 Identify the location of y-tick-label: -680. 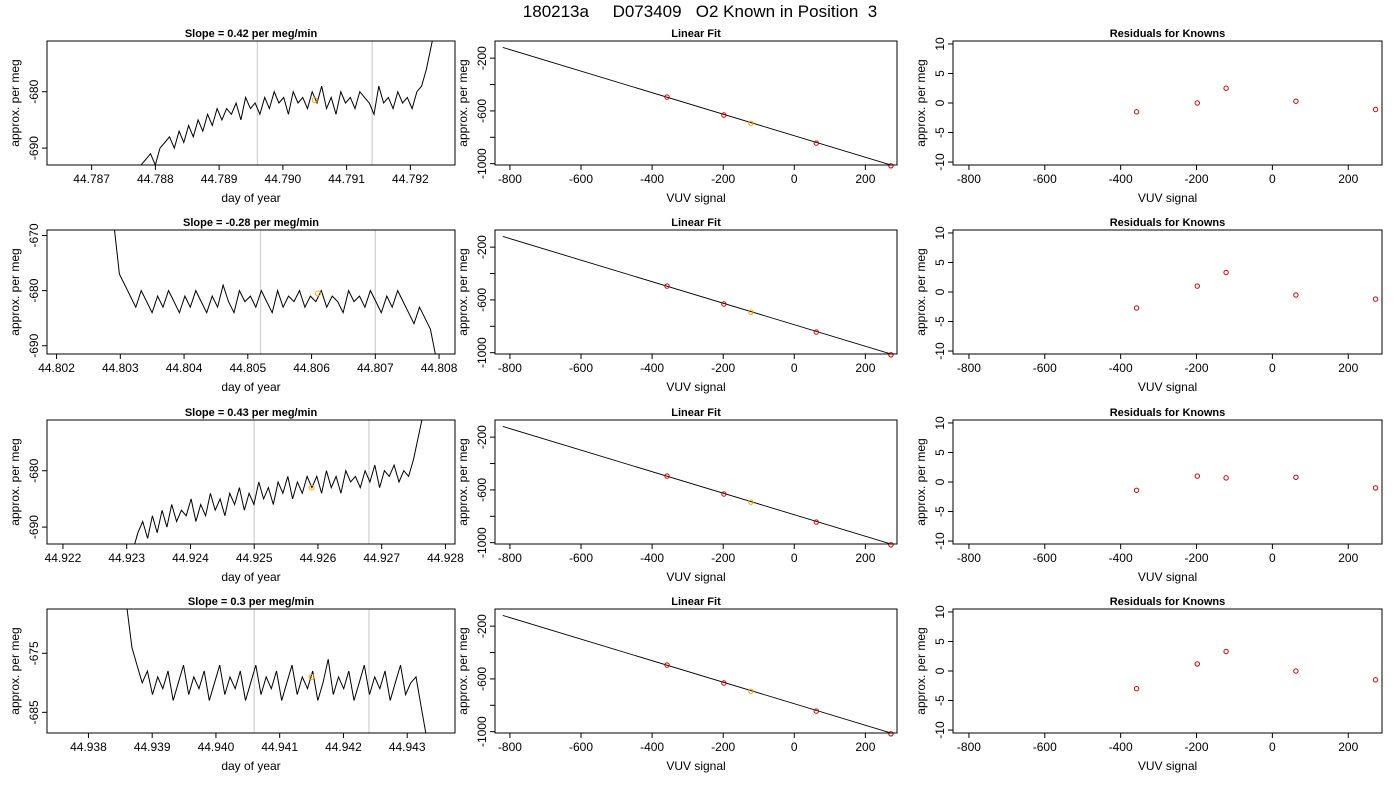
(34, 470).